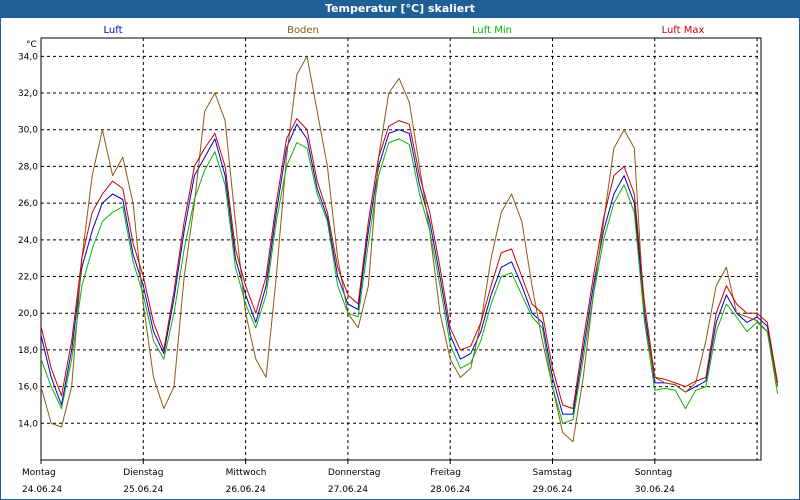  I want to click on x-date-label: 26.06.24, so click(246, 490).